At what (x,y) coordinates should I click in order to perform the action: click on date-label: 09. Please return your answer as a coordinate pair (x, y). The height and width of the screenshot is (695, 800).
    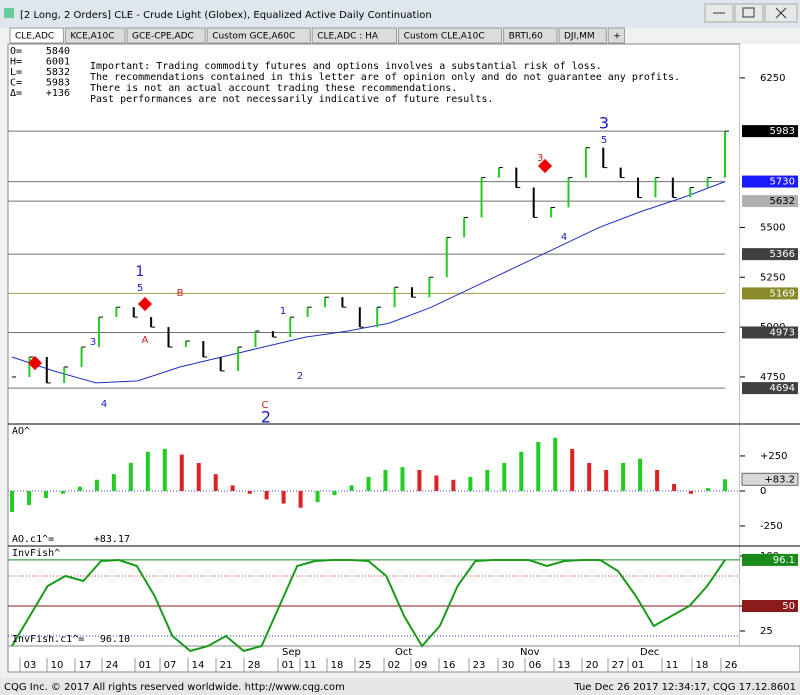
    Looking at the image, I should click on (421, 665).